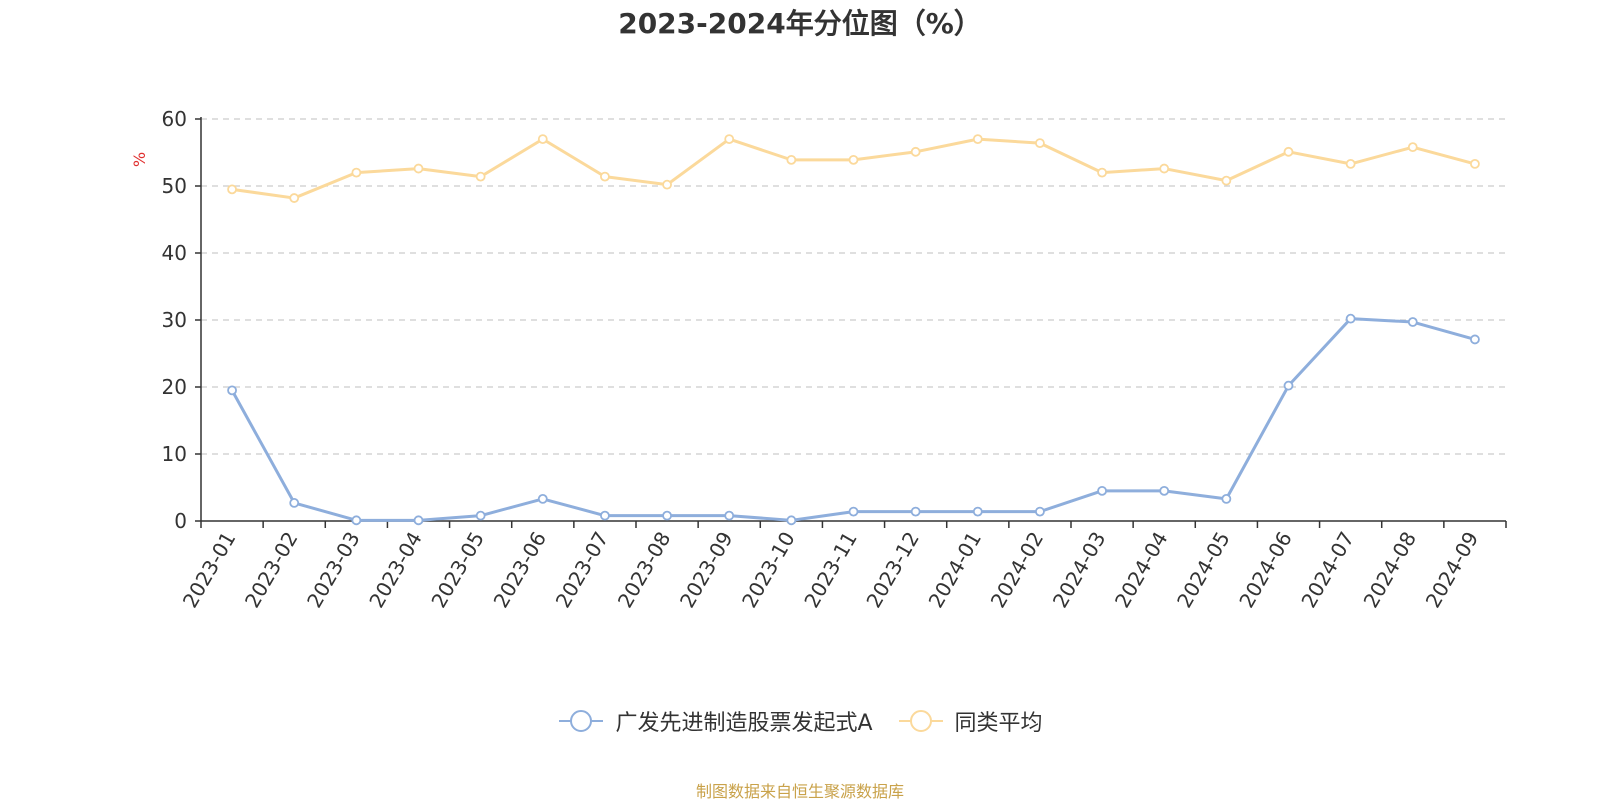 Image resolution: width=1600 pixels, height=802 pixels. Describe the element at coordinates (955, 569) in the screenshot. I see `x-tick-label-12: 2024-01` at that location.